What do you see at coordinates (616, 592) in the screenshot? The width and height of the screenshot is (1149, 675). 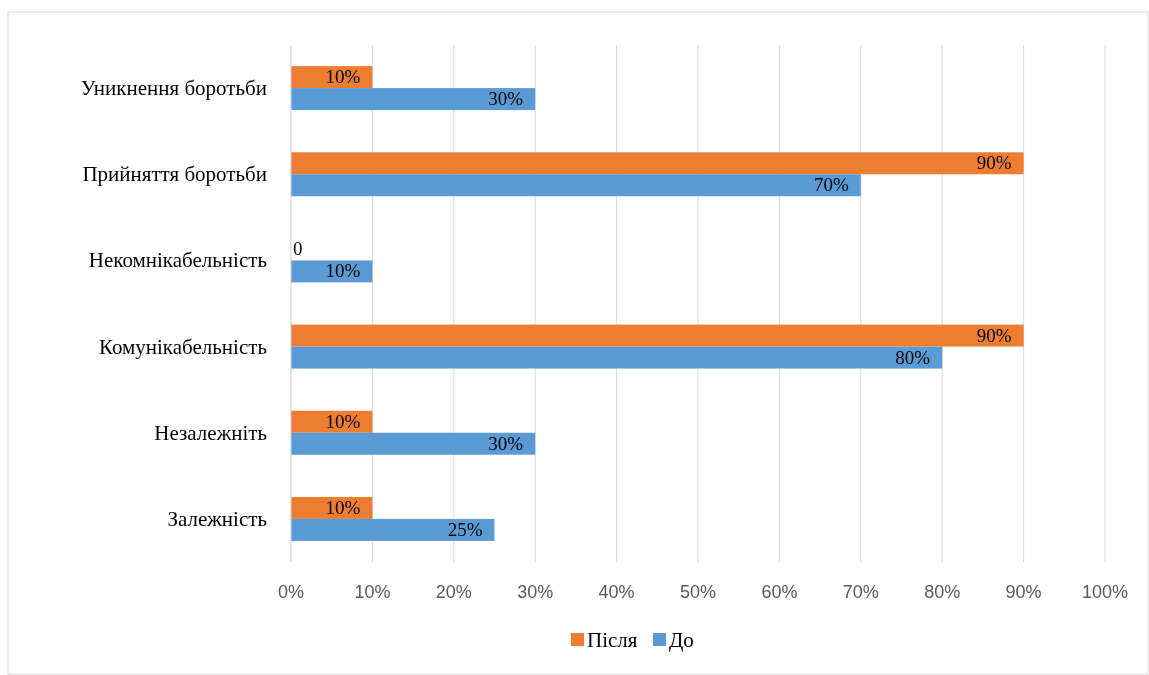 I see `x-tick-label: 40%` at bounding box center [616, 592].